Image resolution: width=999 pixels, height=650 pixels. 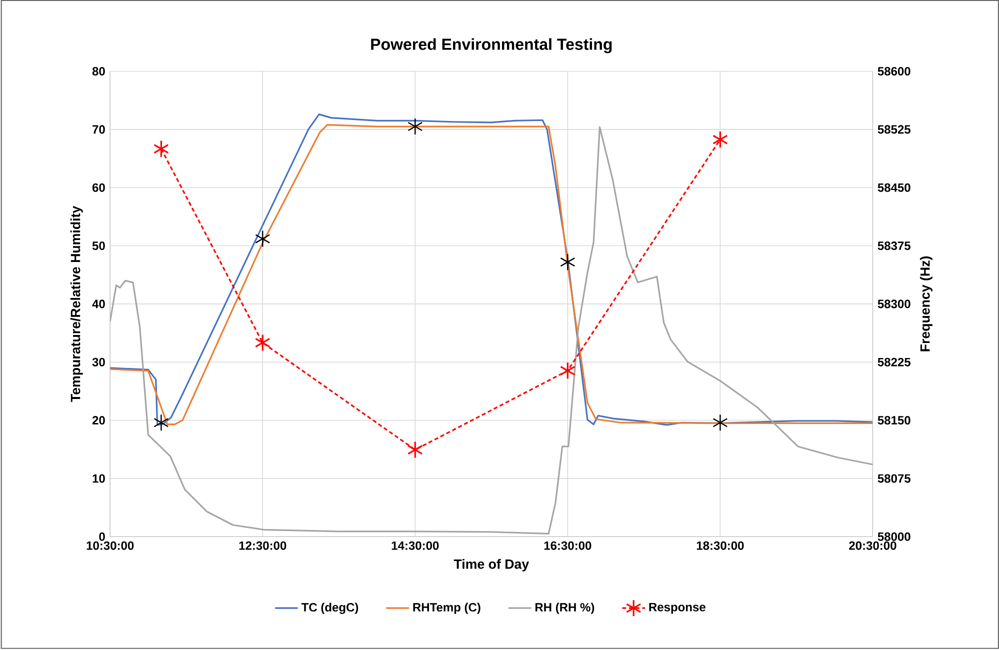 I want to click on y2-tick-label: 58525, so click(x=894, y=129).